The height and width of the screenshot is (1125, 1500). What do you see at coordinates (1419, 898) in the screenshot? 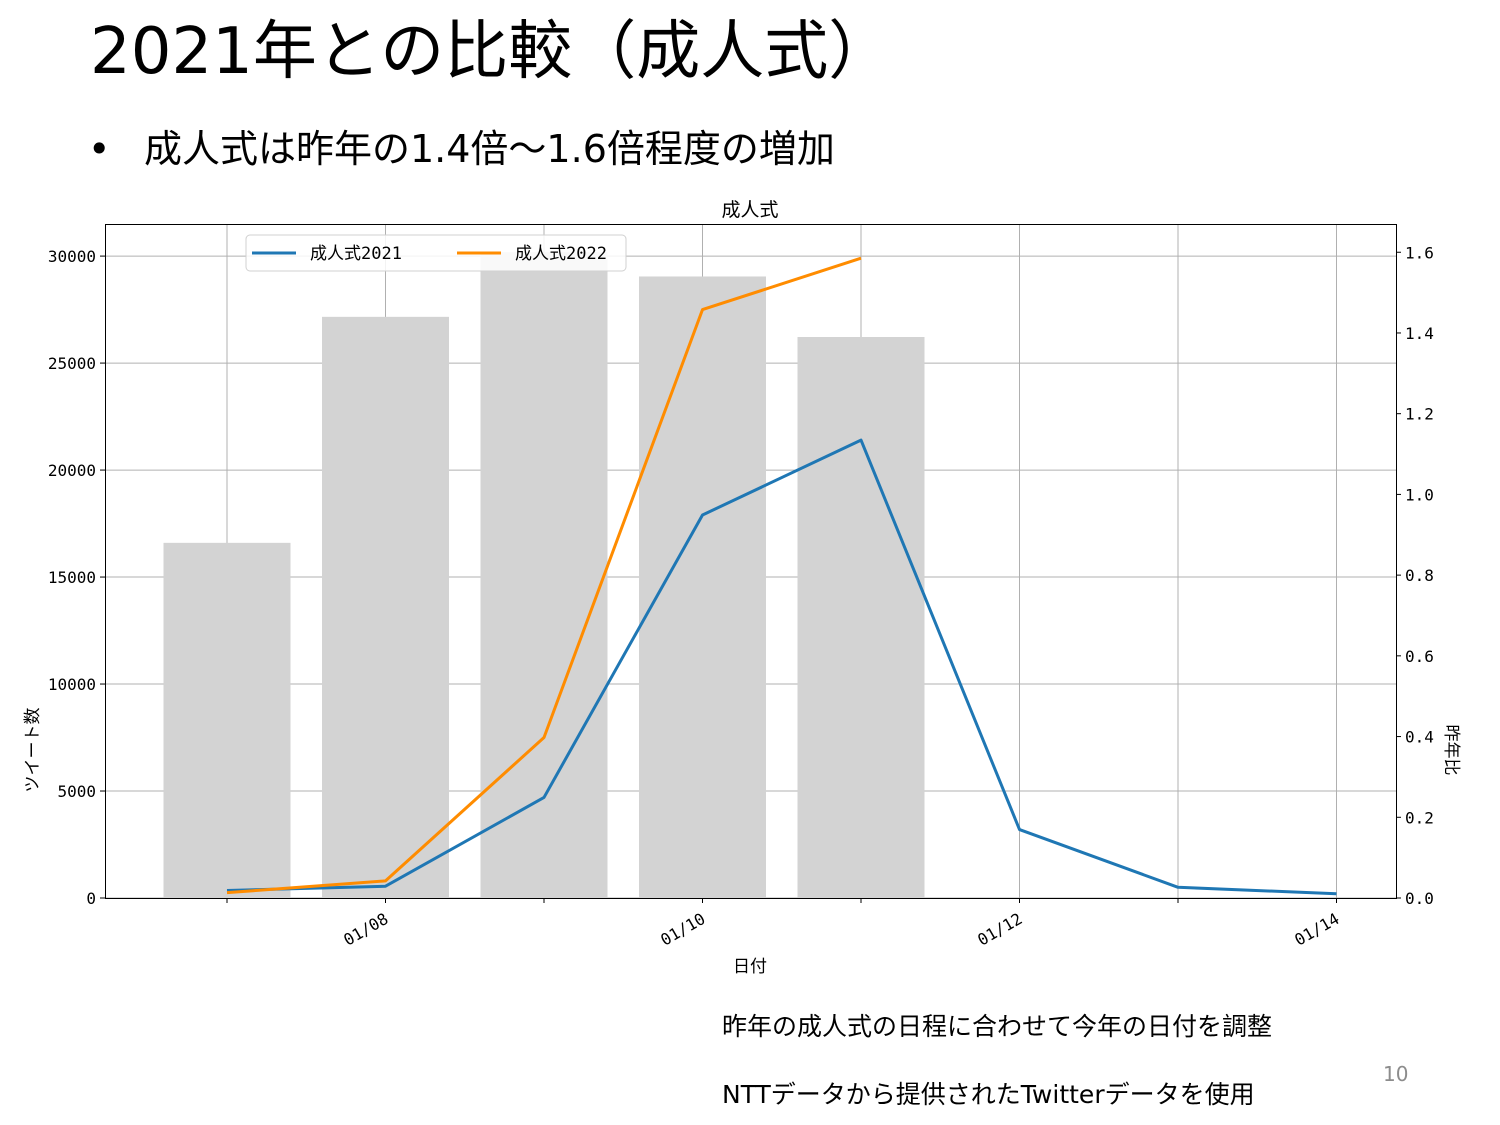
I see `y2-tick-label: 0.0` at bounding box center [1419, 898].